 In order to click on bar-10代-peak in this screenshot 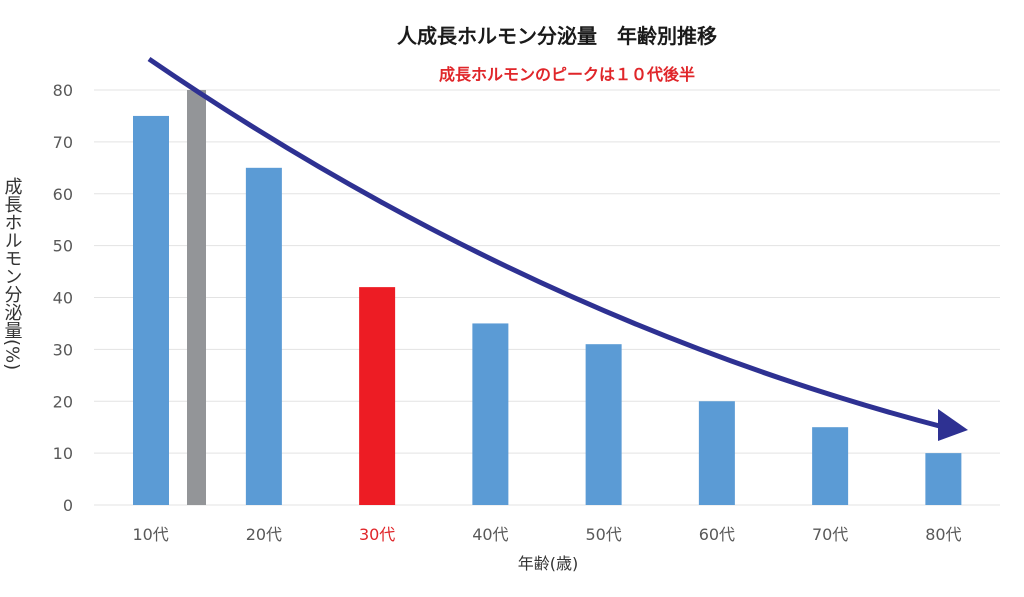, I will do `click(196, 297)`.